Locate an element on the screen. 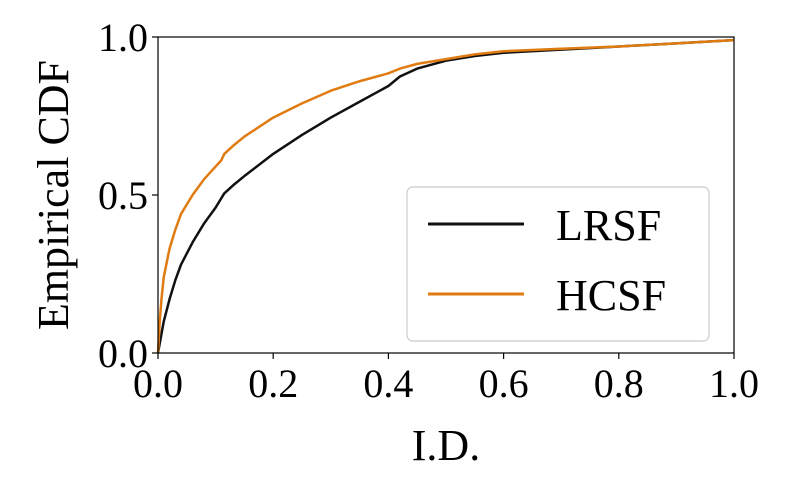 This screenshot has height=496, width=793. legend: LRSF HCSF is located at coordinates (558, 264).